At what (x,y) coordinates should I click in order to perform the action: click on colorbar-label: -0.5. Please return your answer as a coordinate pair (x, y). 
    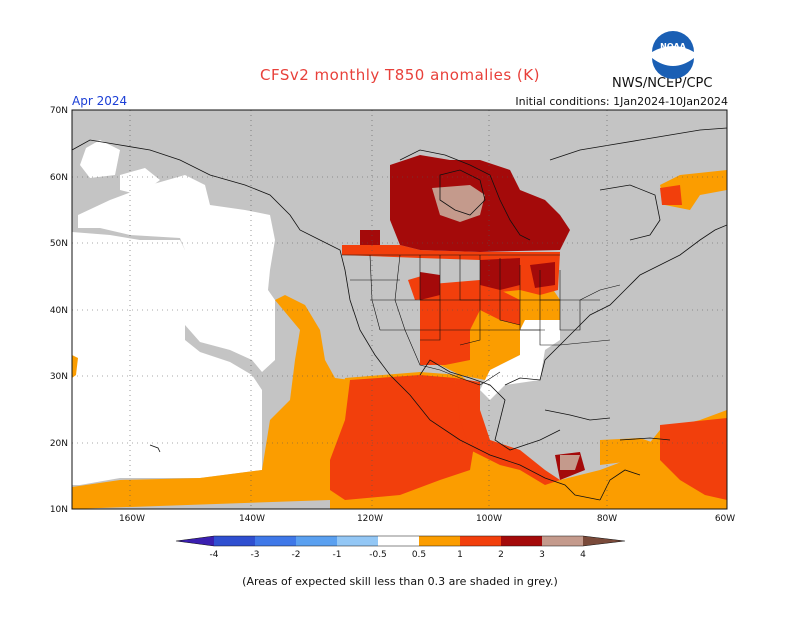
    Looking at the image, I should click on (378, 555).